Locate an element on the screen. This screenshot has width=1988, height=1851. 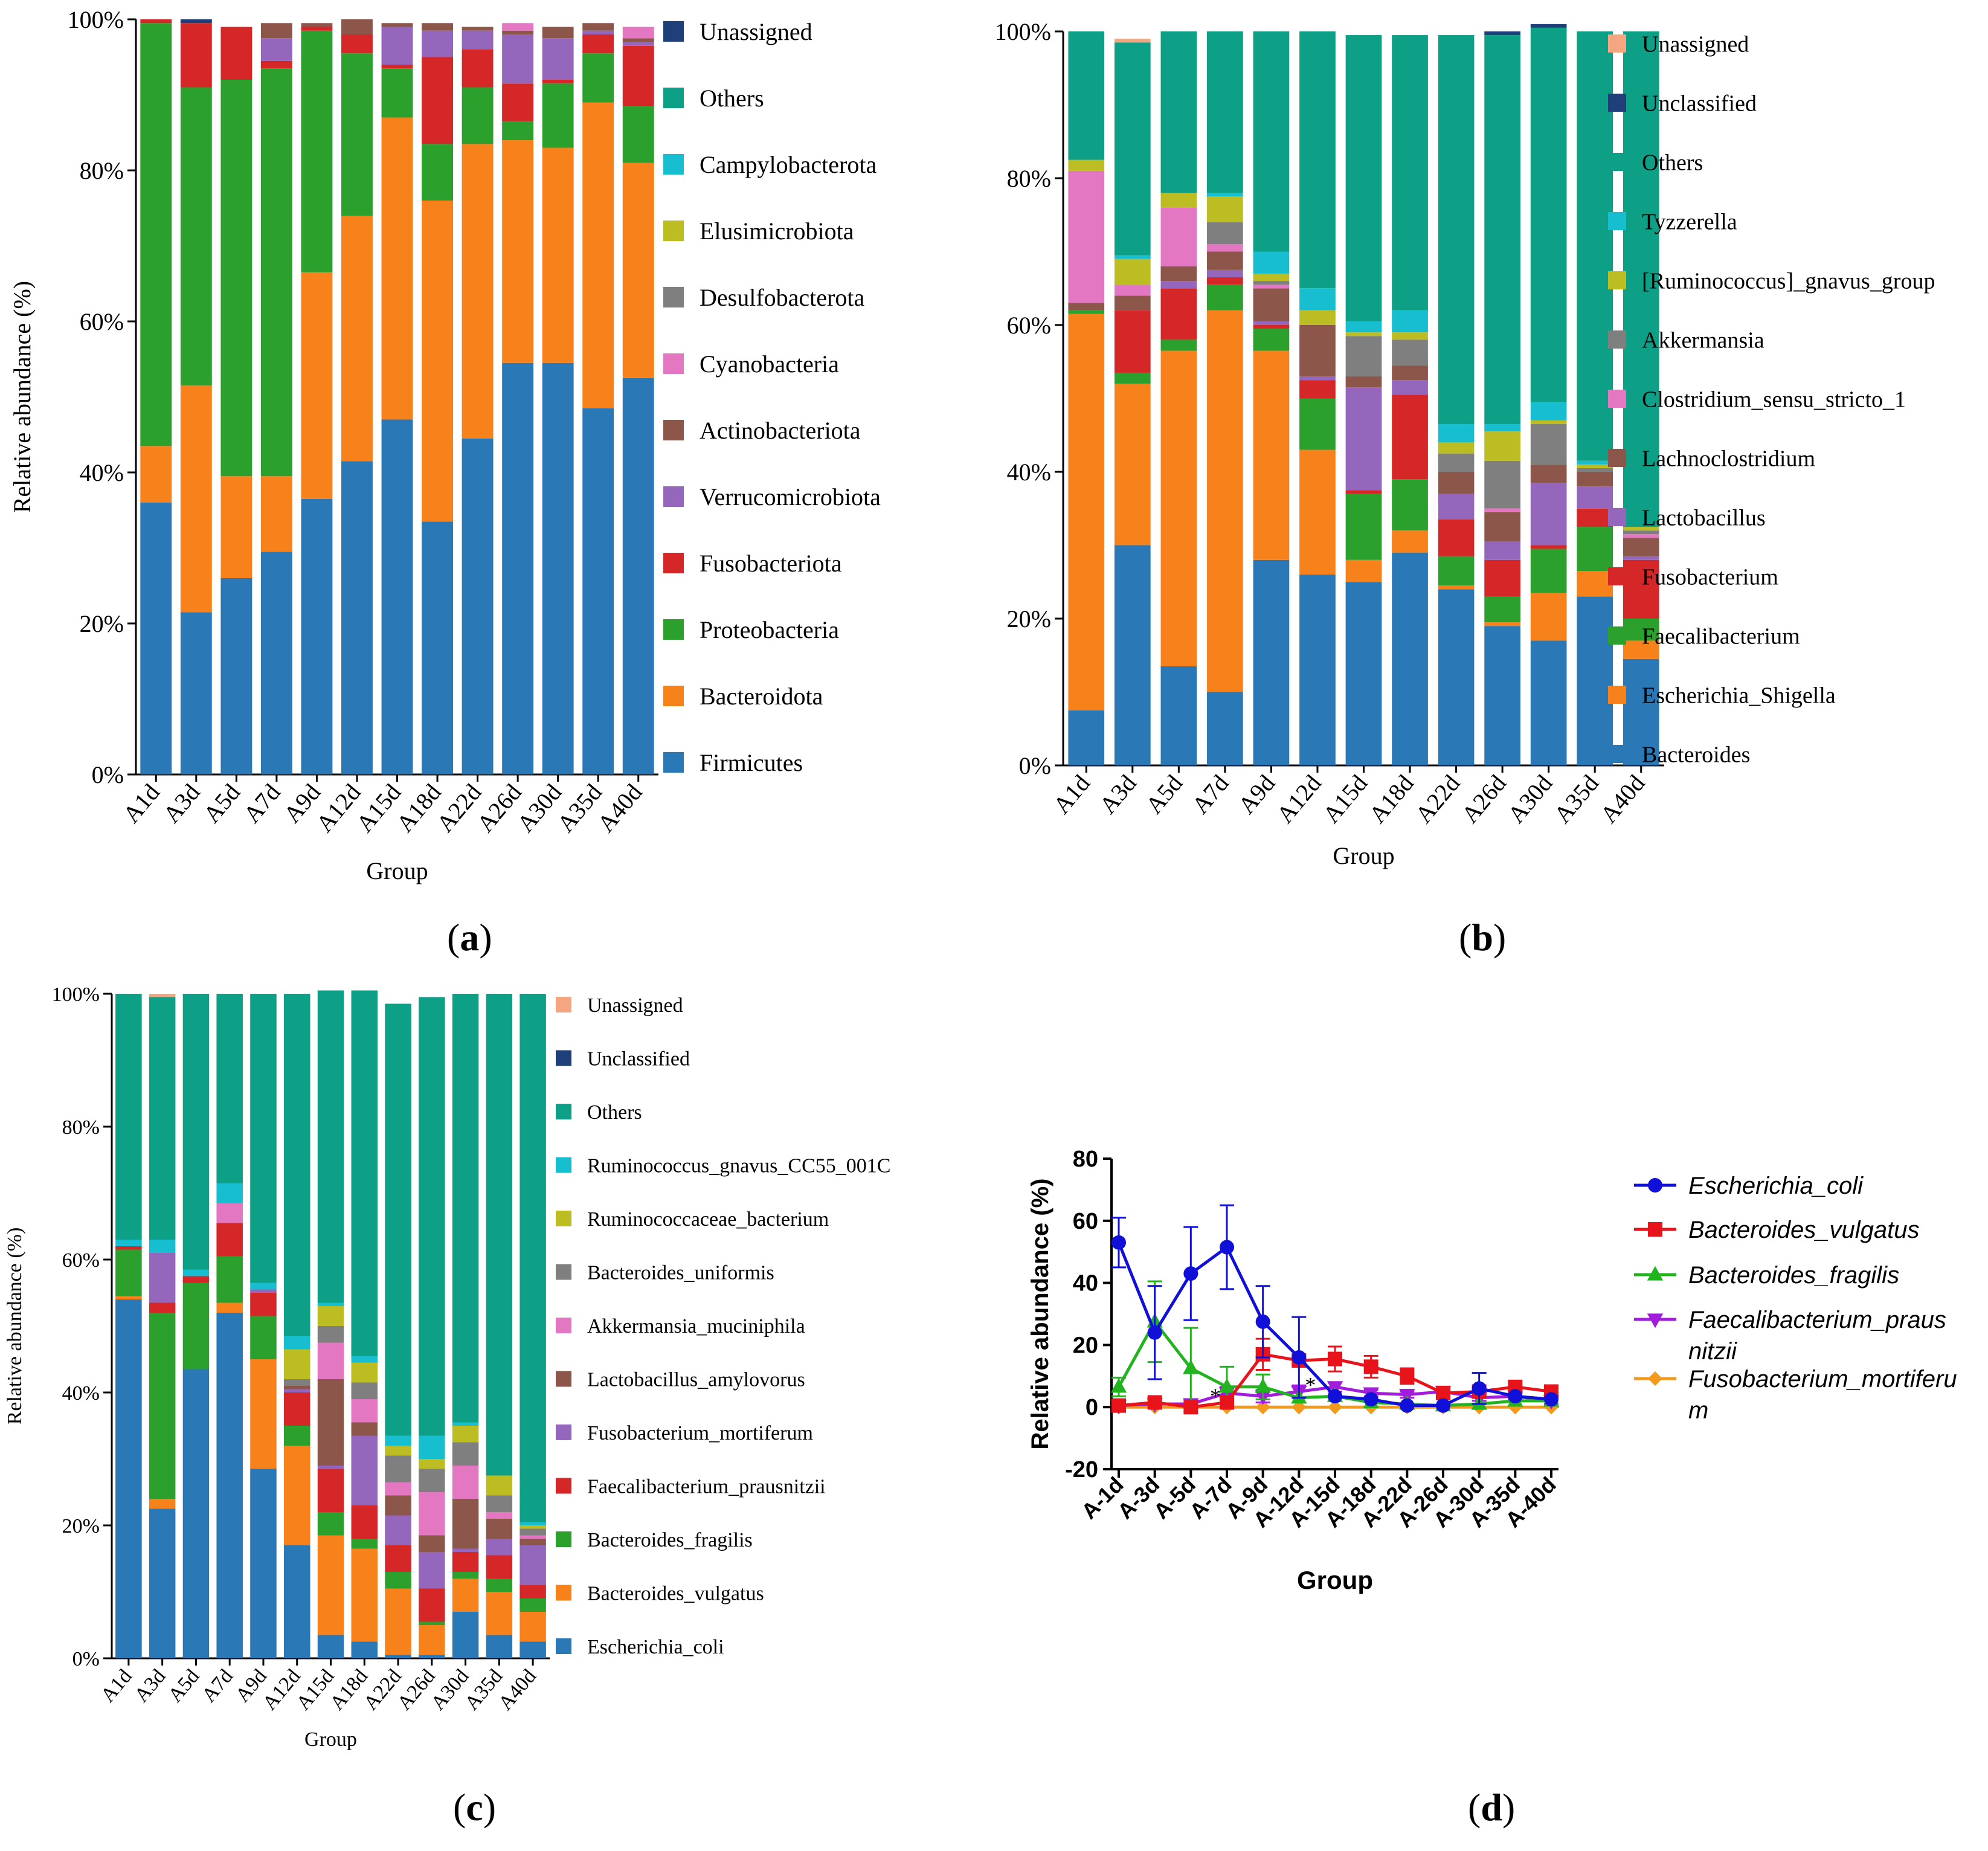
legend-label: [Ruminococcus]_gnavus_group is located at coordinates (1788, 281).